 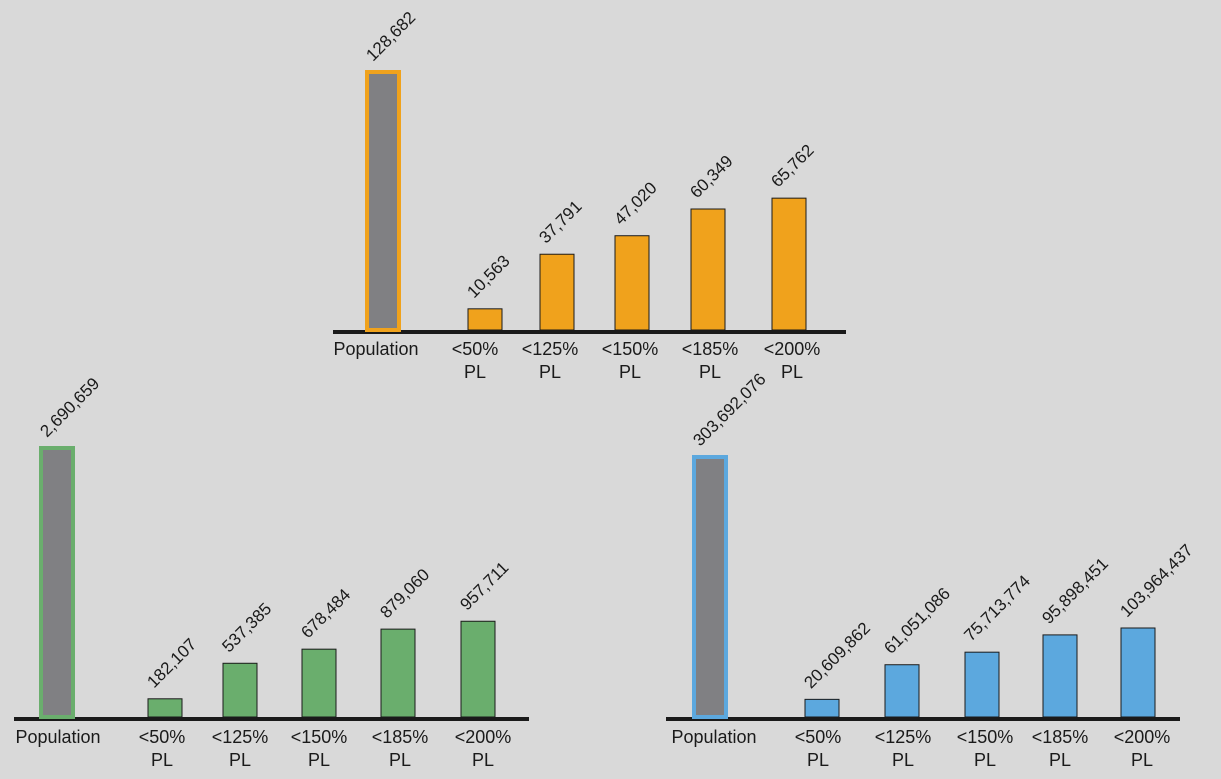 What do you see at coordinates (404, 593) in the screenshot?
I see `data-label: 879,060` at bounding box center [404, 593].